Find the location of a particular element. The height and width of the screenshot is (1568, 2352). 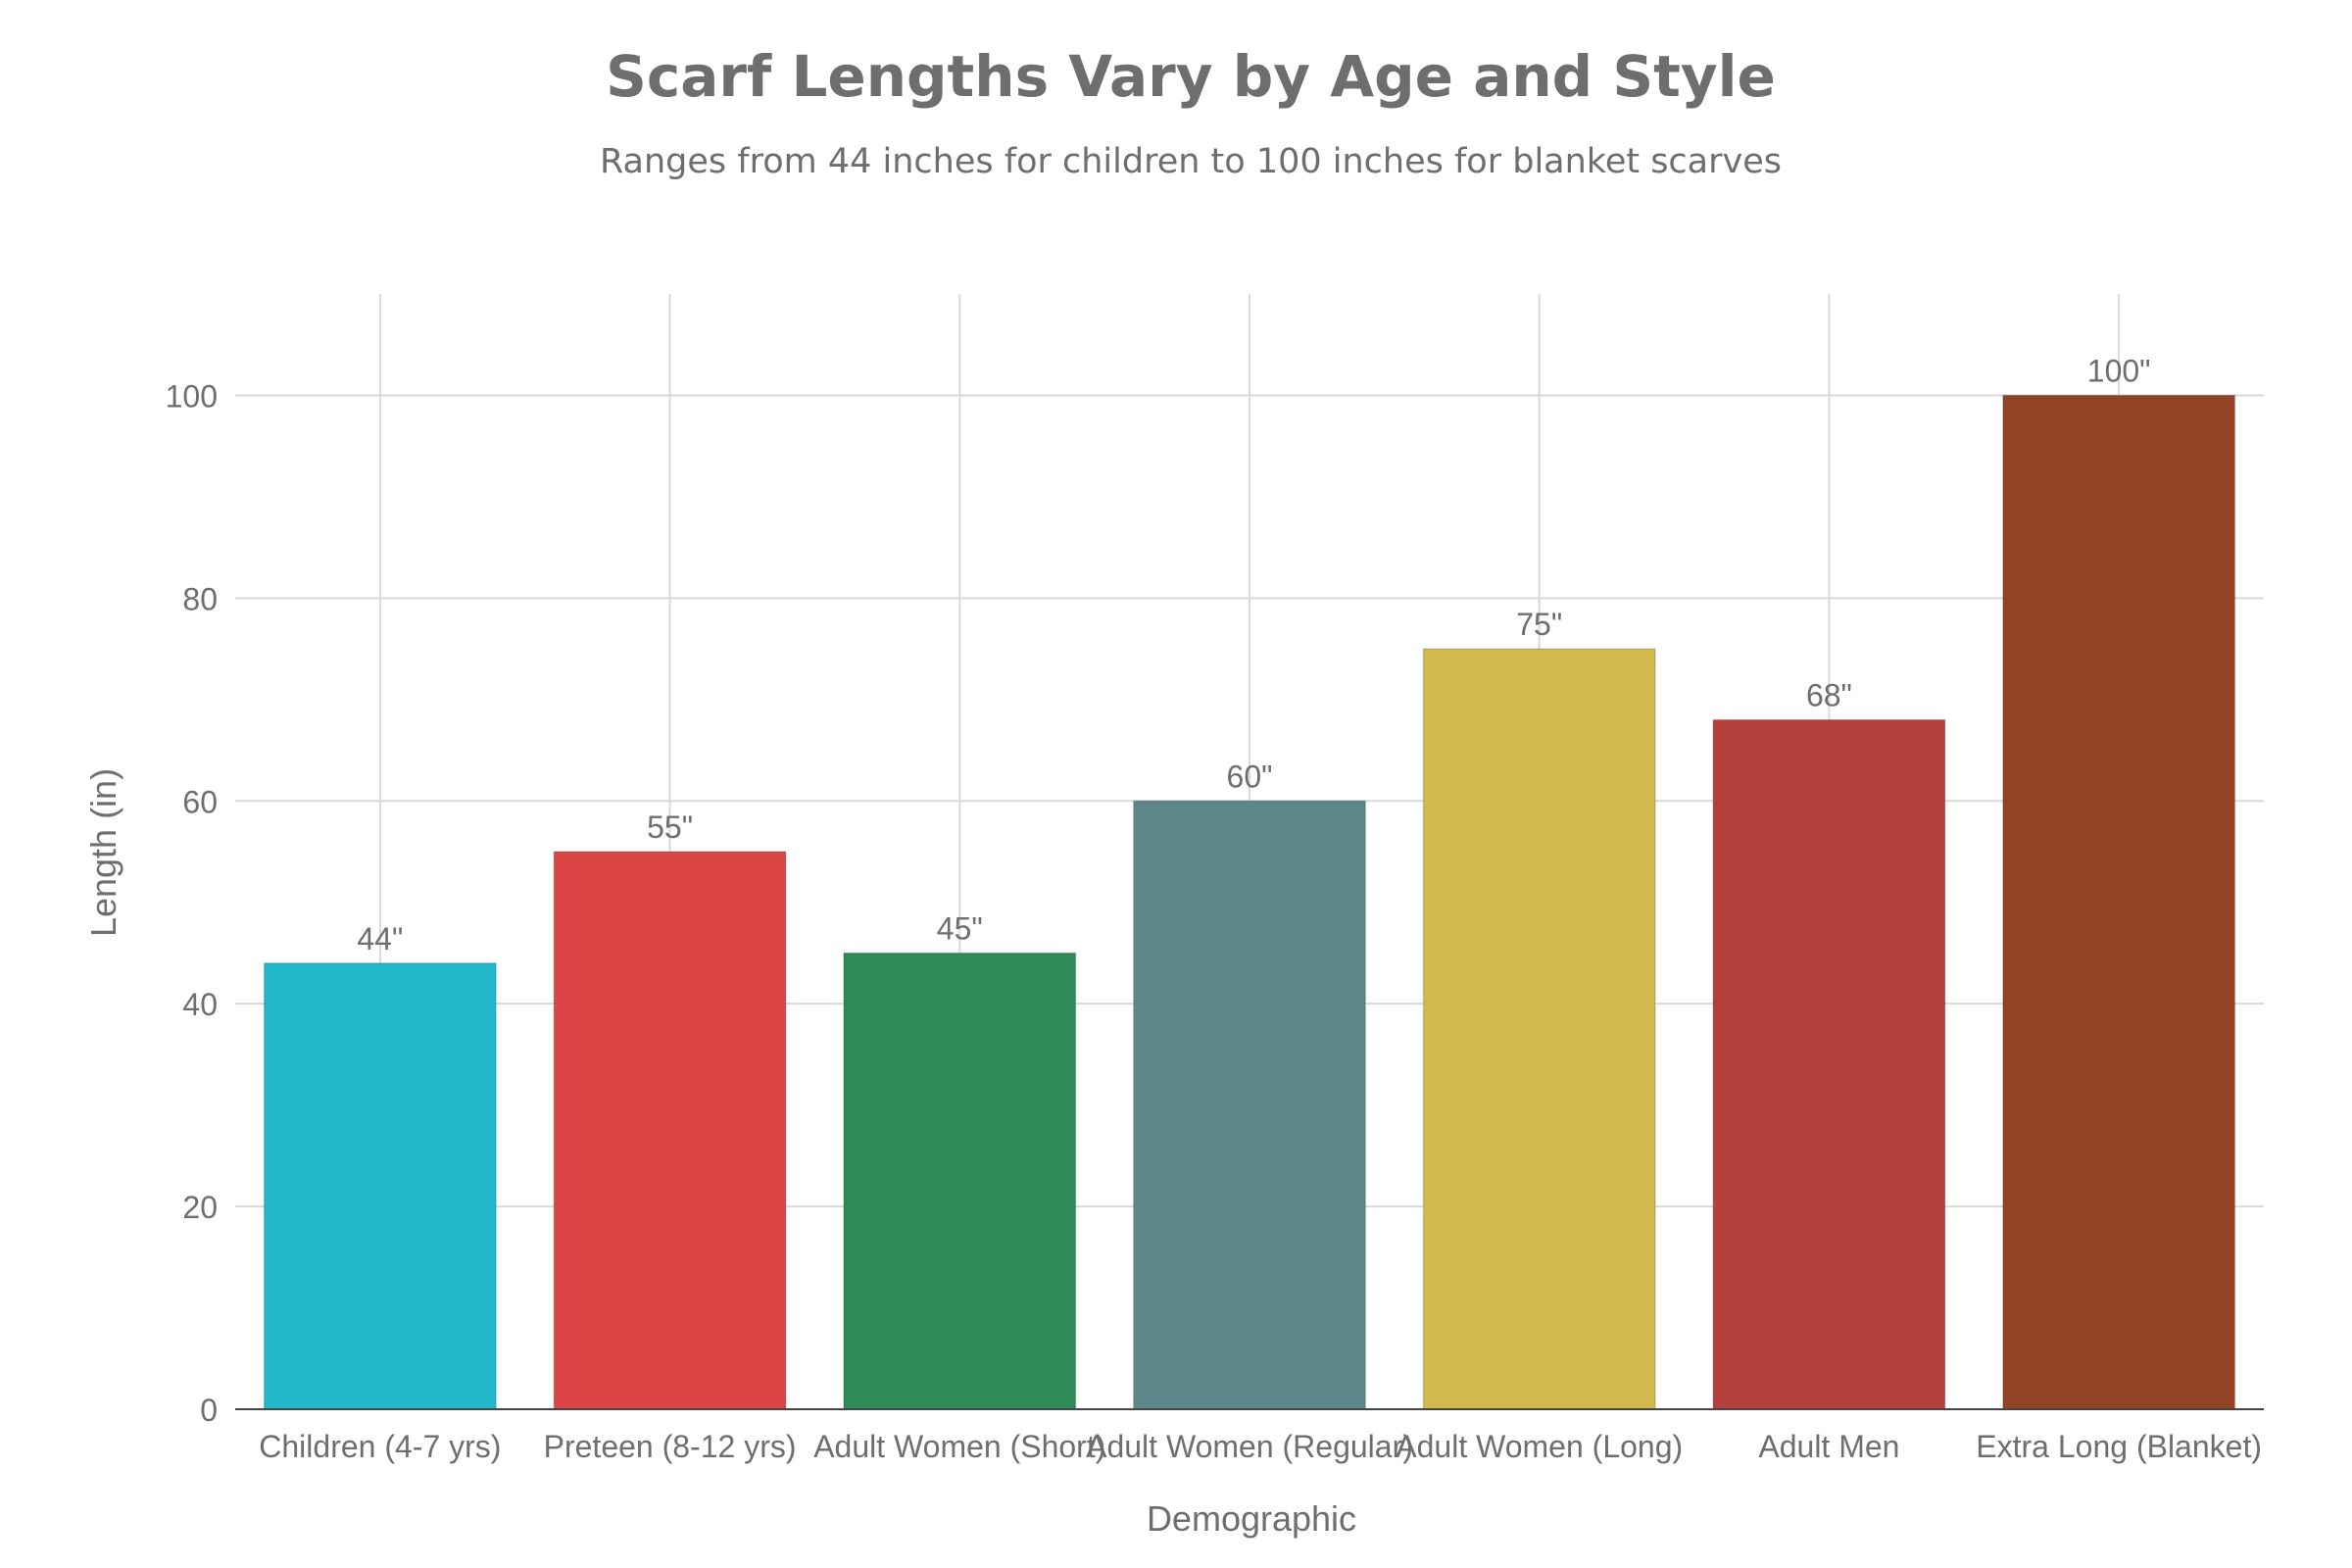

x-tick-label: Adult Women (Short) is located at coordinates (959, 1446).